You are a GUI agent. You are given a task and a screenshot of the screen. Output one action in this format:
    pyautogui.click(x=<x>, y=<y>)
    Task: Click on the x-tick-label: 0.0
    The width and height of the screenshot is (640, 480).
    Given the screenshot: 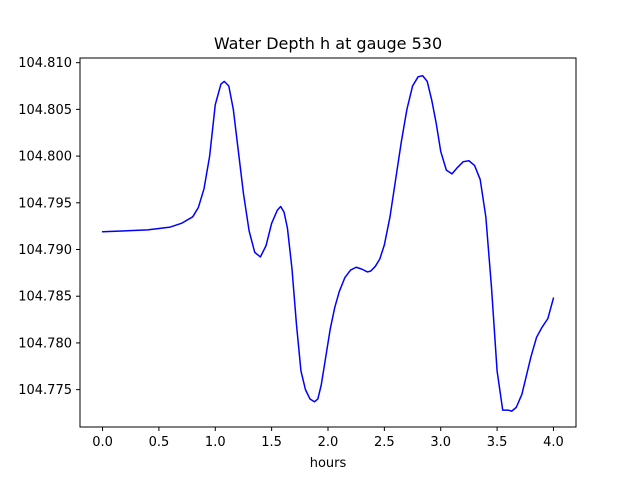 What is the action you would take?
    pyautogui.click(x=102, y=442)
    